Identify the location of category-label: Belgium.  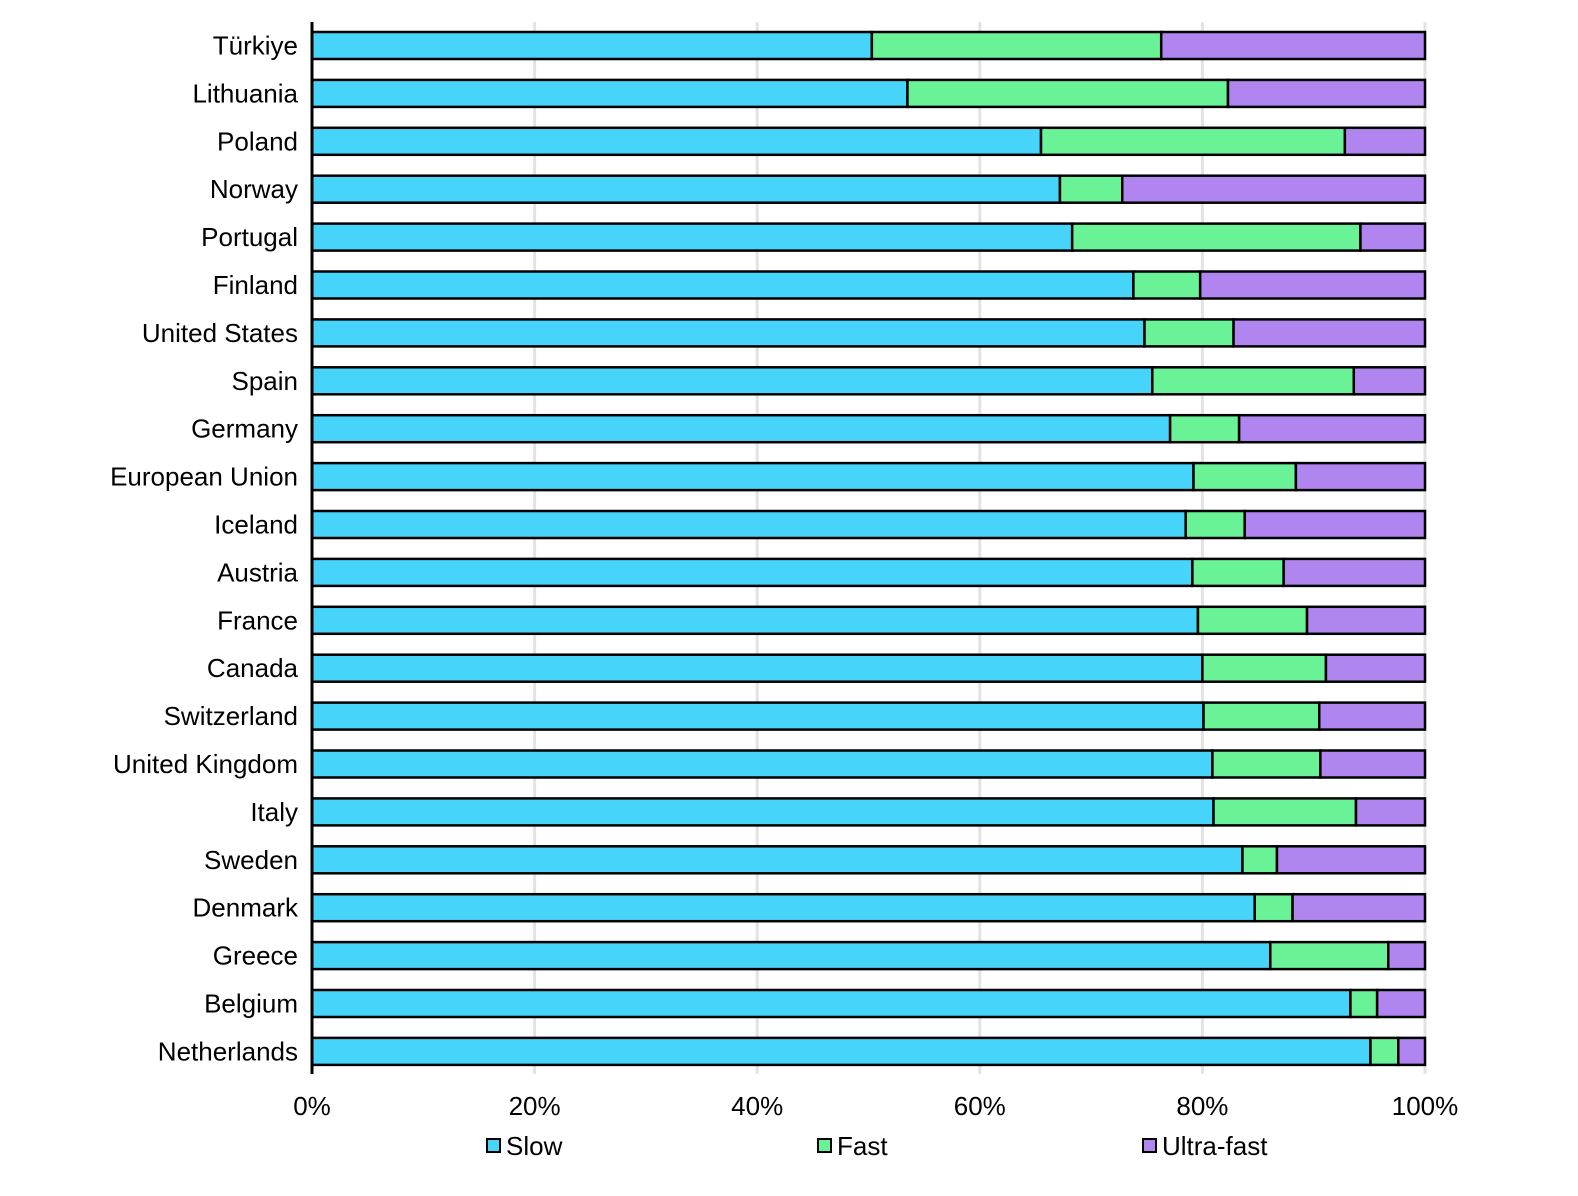
(251, 1004).